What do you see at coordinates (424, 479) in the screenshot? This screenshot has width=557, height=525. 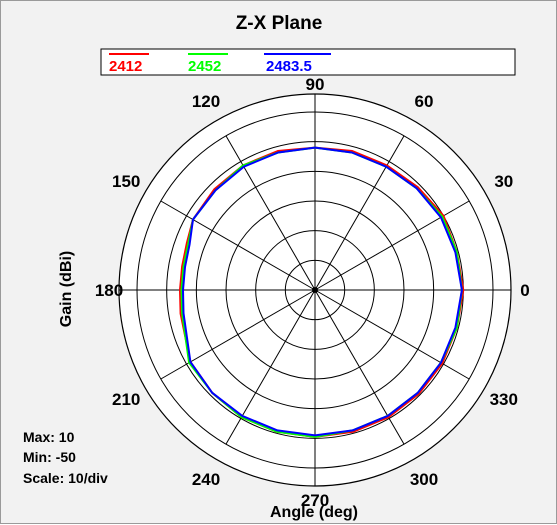 I see `angle-tick-300: 300` at bounding box center [424, 479].